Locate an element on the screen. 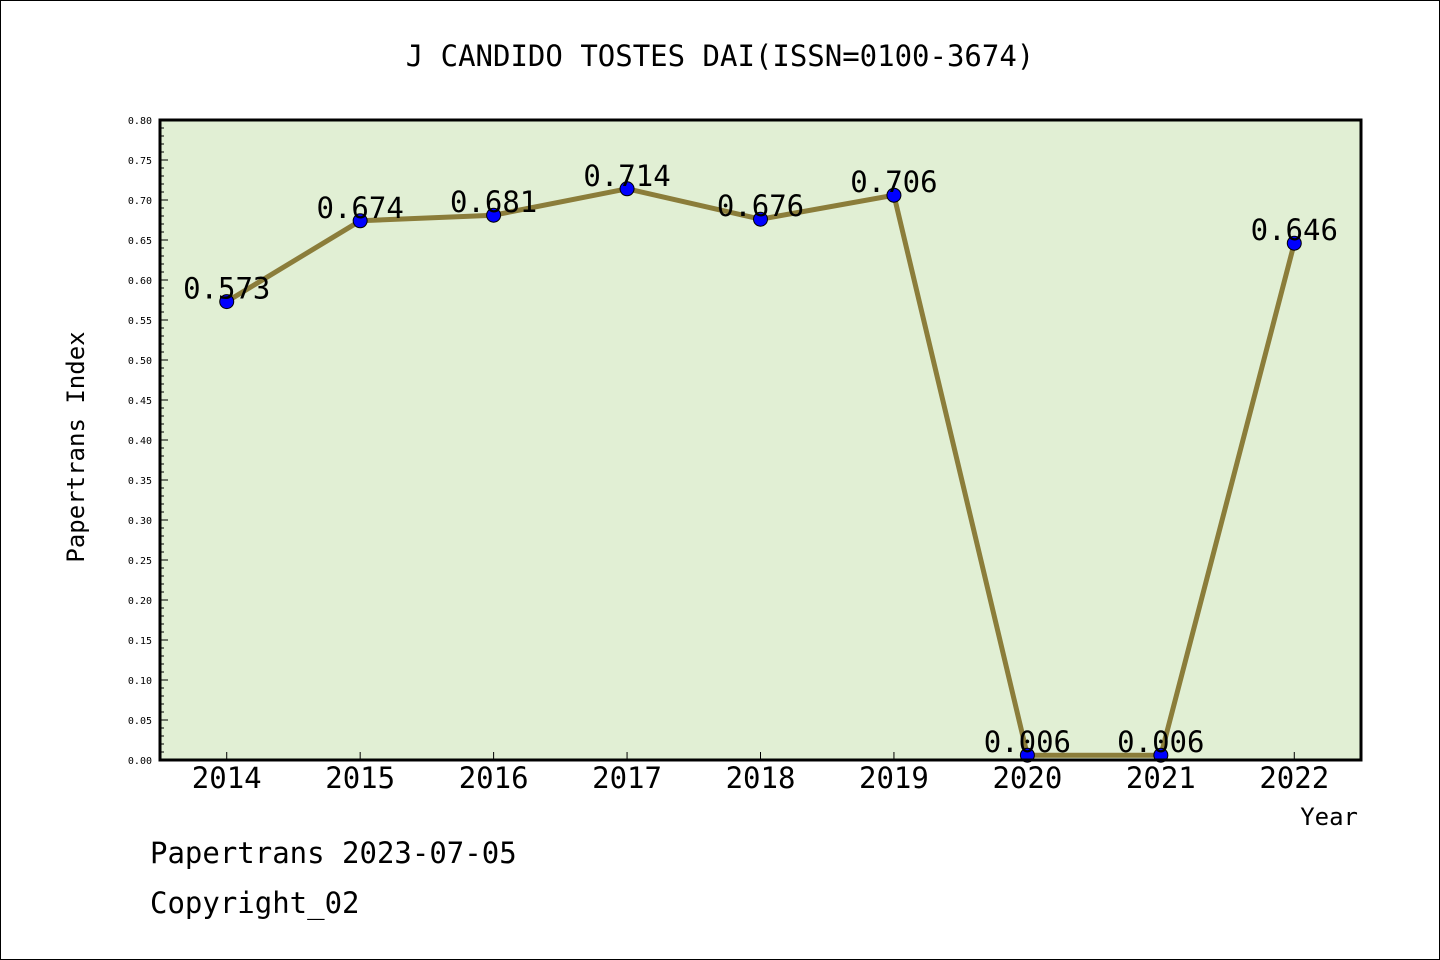 This screenshot has width=1440, height=960. y-tick-label: 0.25 is located at coordinates (140, 561).